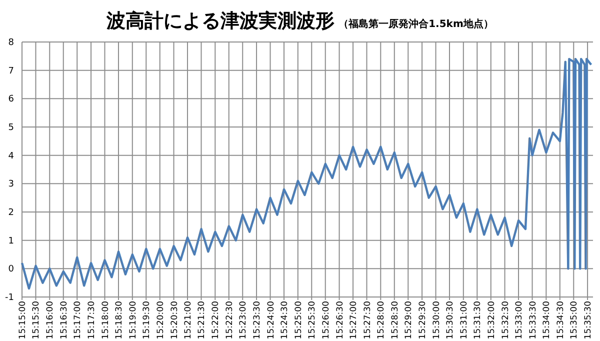  What do you see at coordinates (423, 320) in the screenshot?
I see `x-tick-label: 15:29:30` at bounding box center [423, 320].